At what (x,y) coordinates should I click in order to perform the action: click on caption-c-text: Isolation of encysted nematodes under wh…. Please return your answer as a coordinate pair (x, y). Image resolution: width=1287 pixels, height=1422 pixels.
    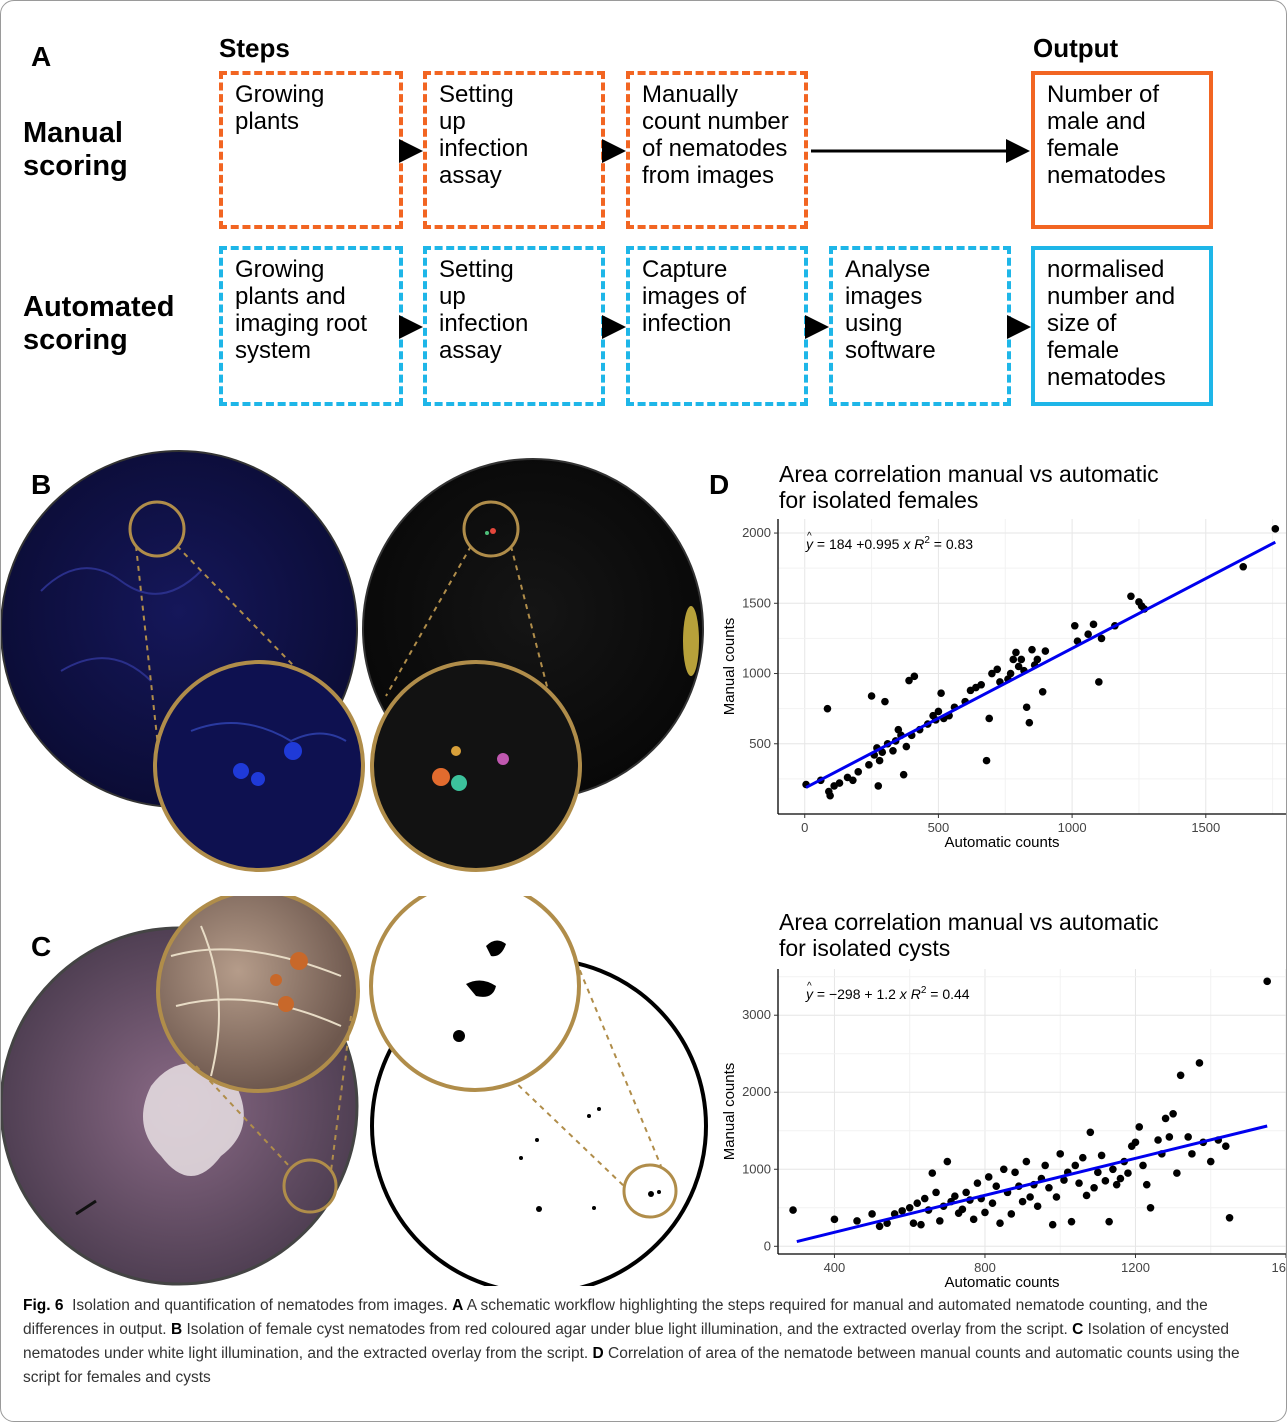
    Looking at the image, I should click on (626, 1341).